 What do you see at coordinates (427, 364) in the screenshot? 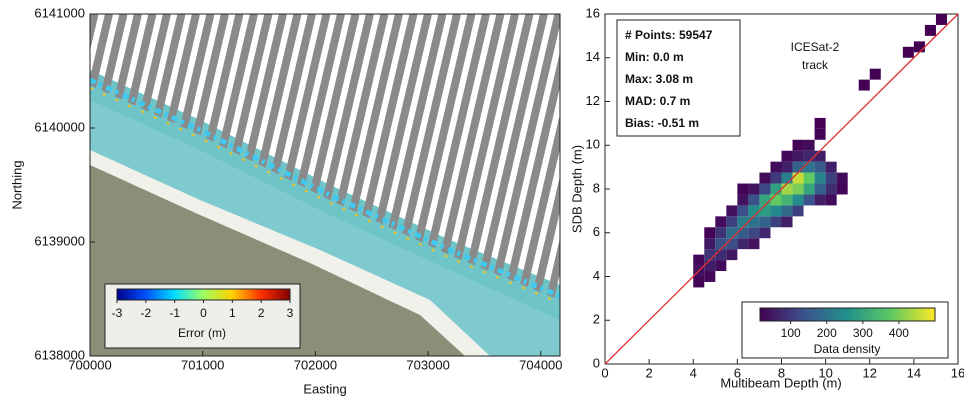
I see `x-tick-label: 703000` at bounding box center [427, 364].